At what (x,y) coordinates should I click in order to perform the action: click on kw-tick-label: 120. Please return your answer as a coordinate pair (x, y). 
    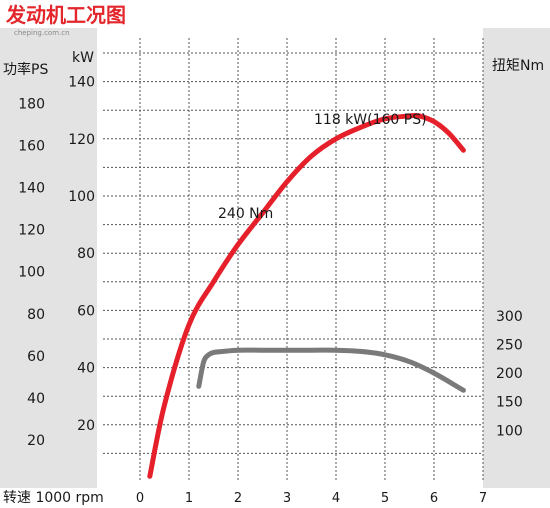
    Looking at the image, I should click on (81, 140).